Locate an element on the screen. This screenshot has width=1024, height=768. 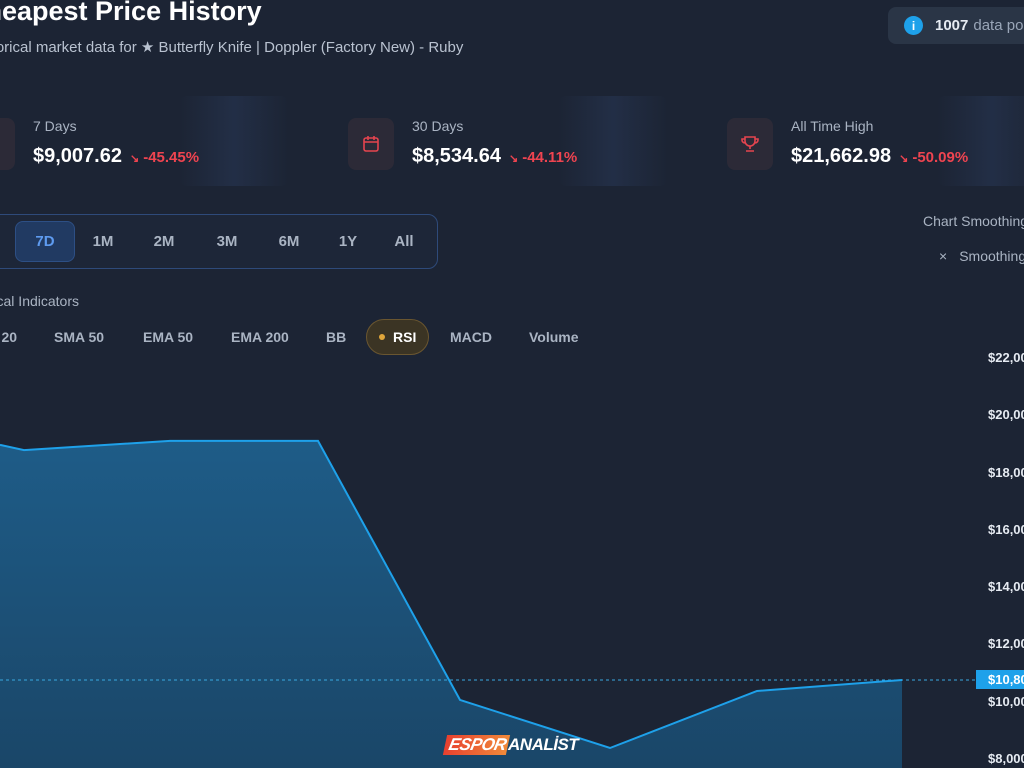
info-icon: i is located at coordinates (913, 25).